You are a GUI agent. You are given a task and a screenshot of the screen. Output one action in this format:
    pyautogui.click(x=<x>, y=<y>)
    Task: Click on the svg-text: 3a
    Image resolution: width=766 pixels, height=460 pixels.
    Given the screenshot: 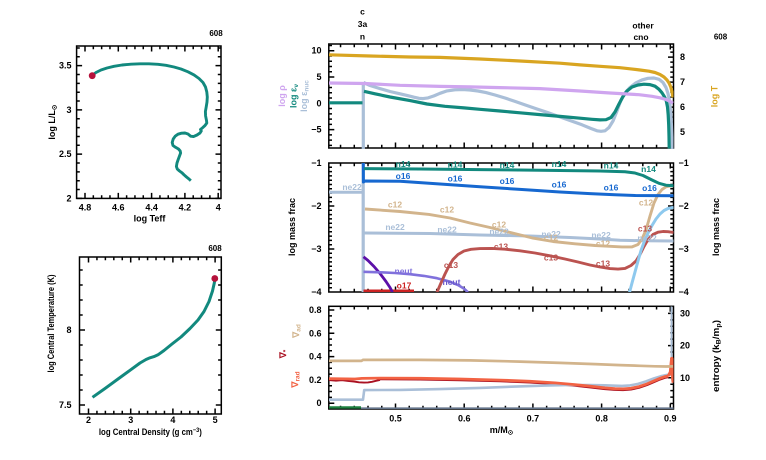 What is the action you would take?
    pyautogui.click(x=363, y=24)
    